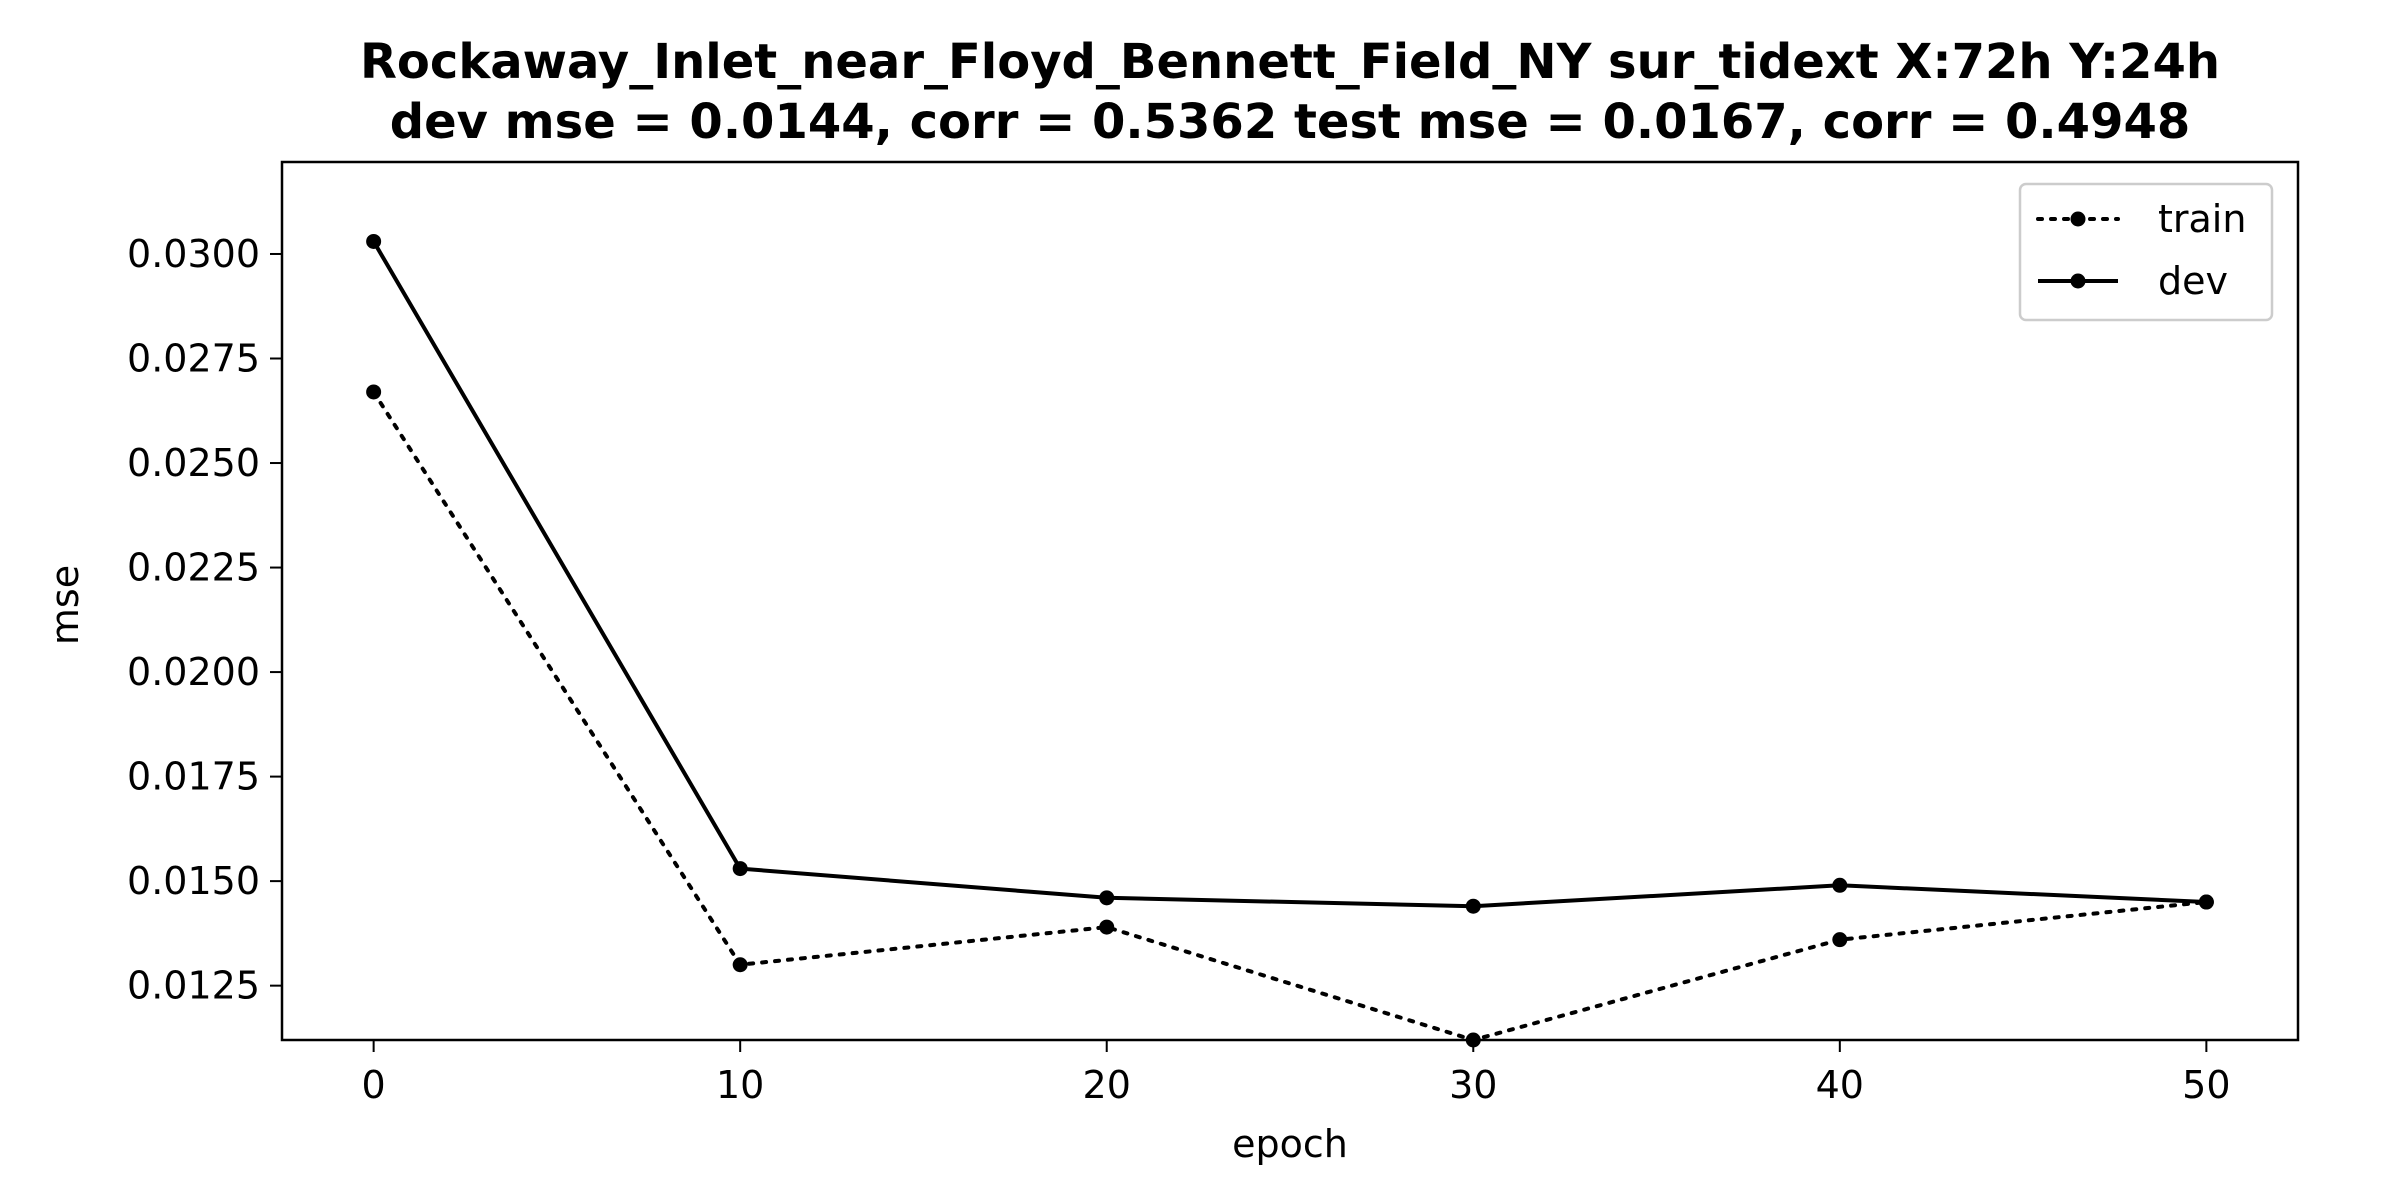 This screenshot has width=2400, height=1200. What do you see at coordinates (193, 881) in the screenshot?
I see `y-tick-label: 0.0150` at bounding box center [193, 881].